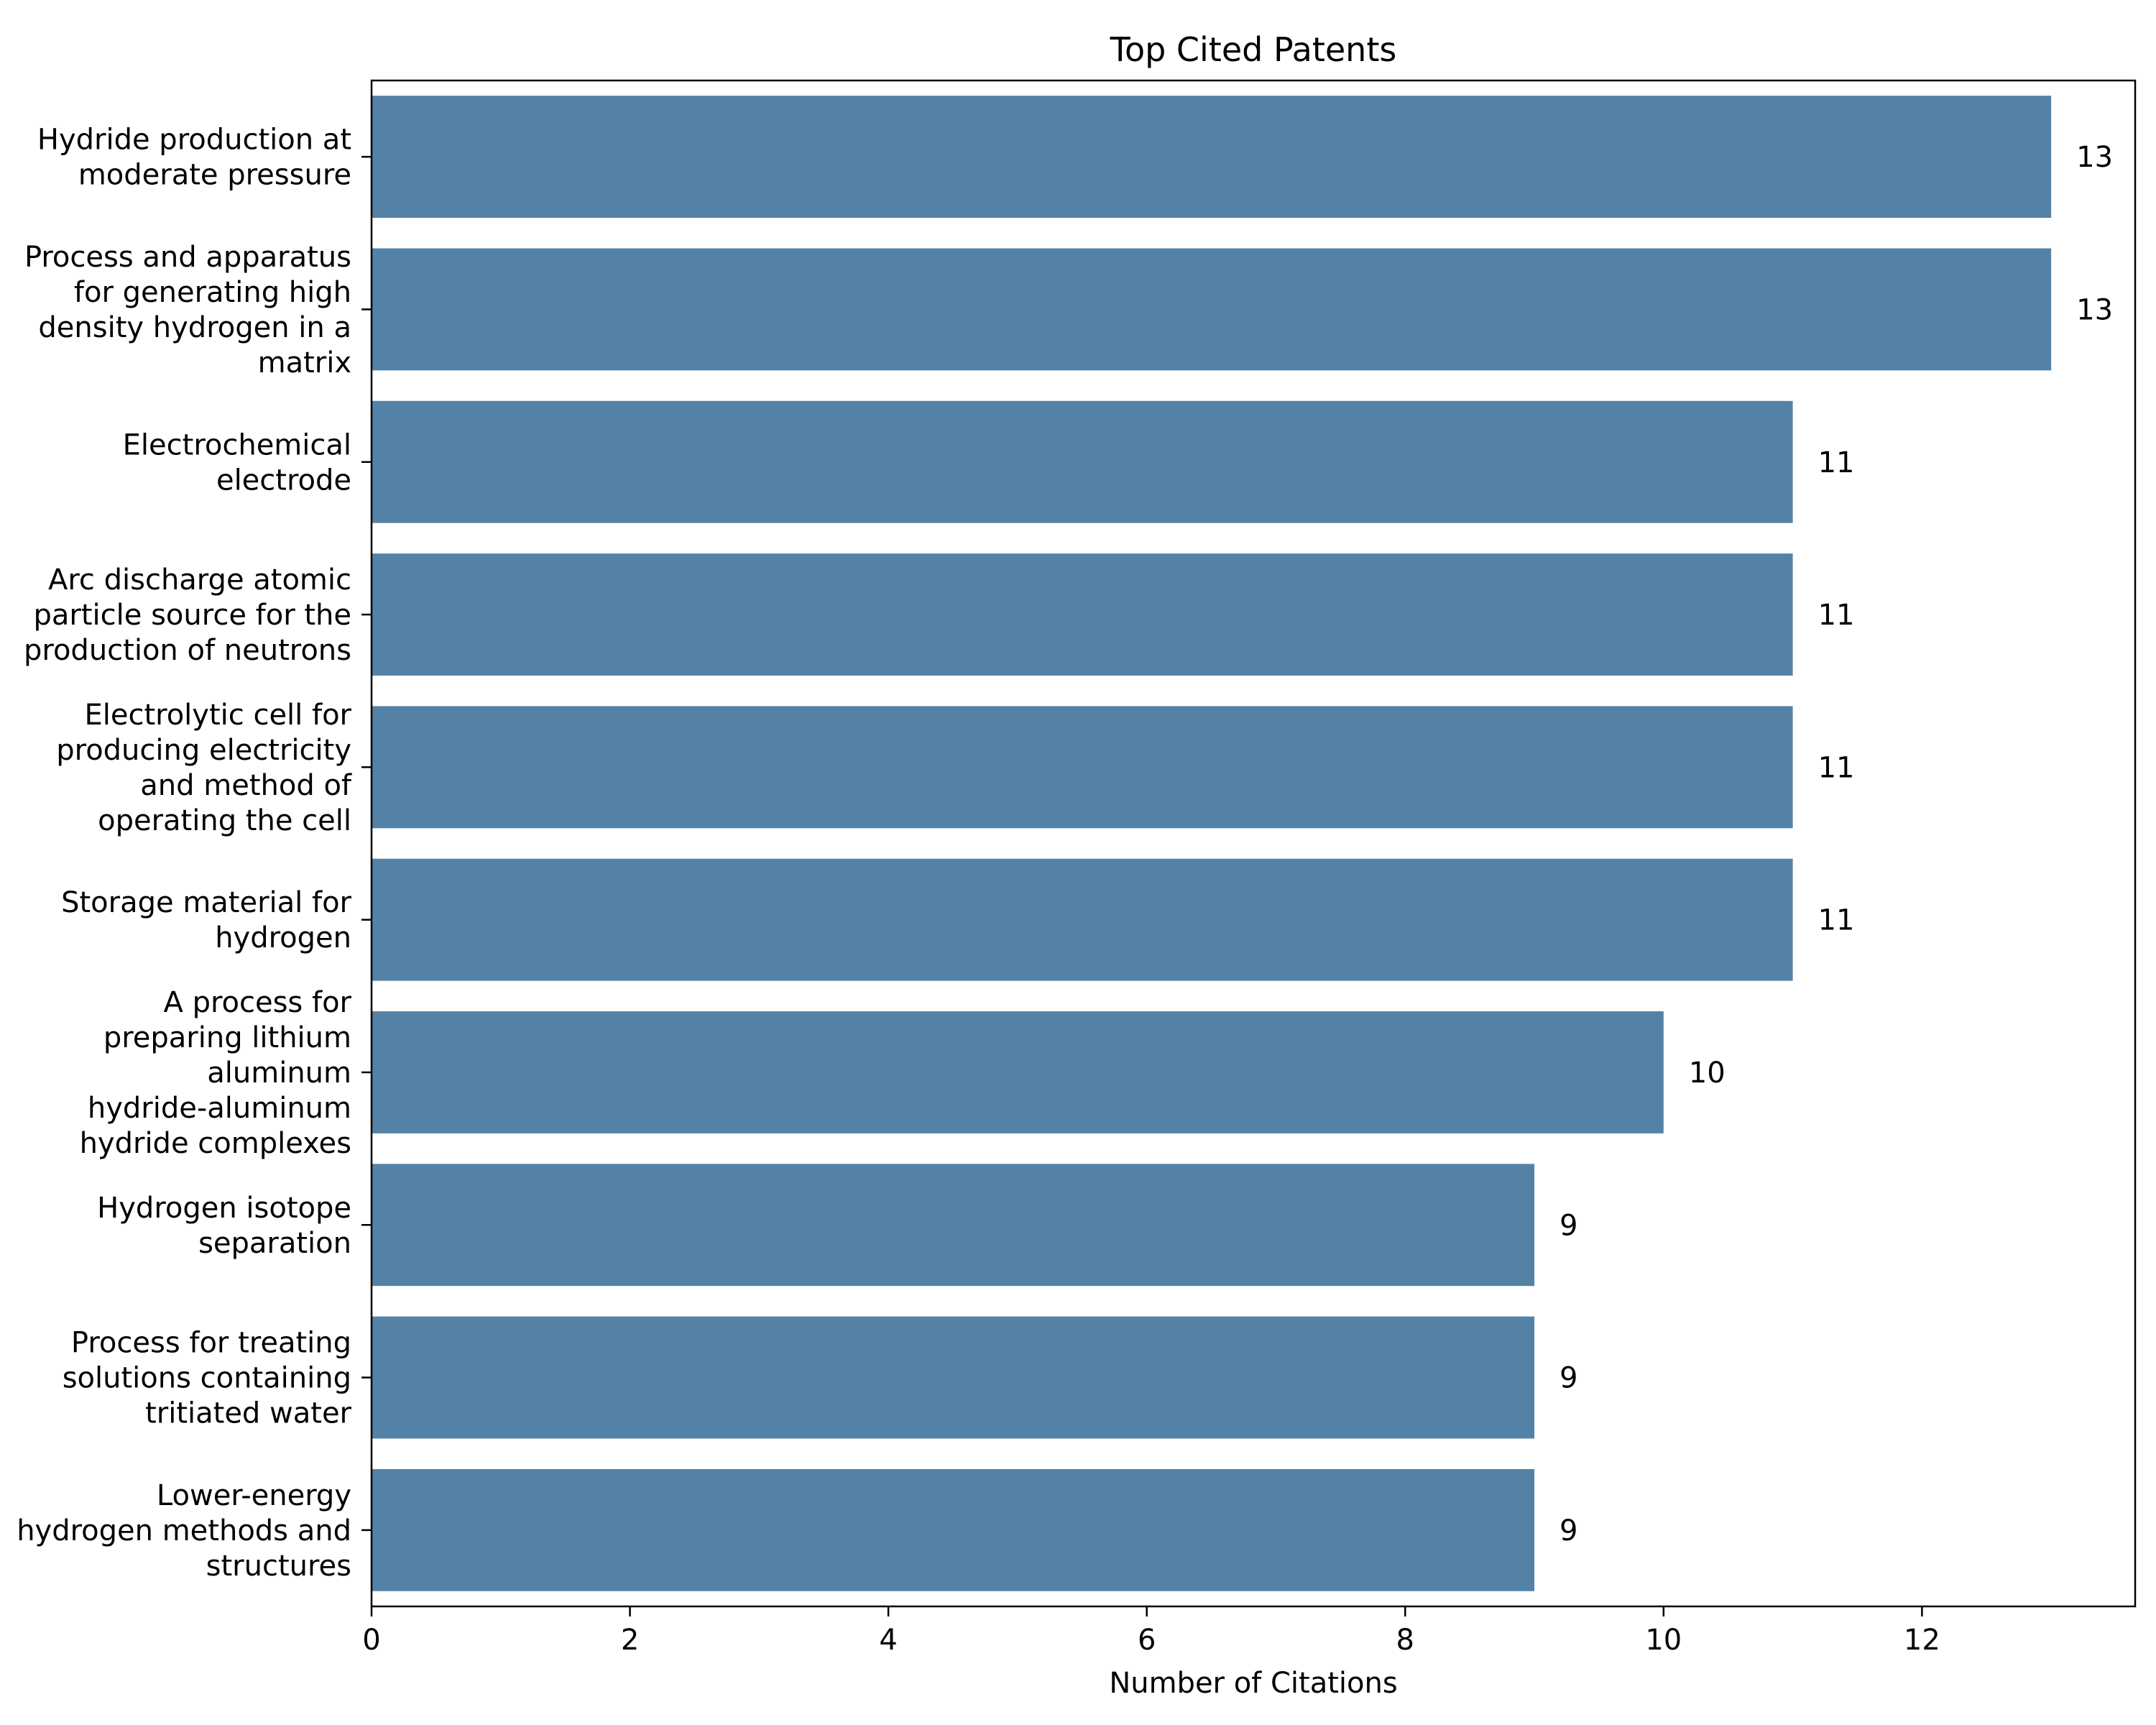 Image resolution: width=2156 pixels, height=1725 pixels. I want to click on category-label-line: electrode, so click(283, 480).